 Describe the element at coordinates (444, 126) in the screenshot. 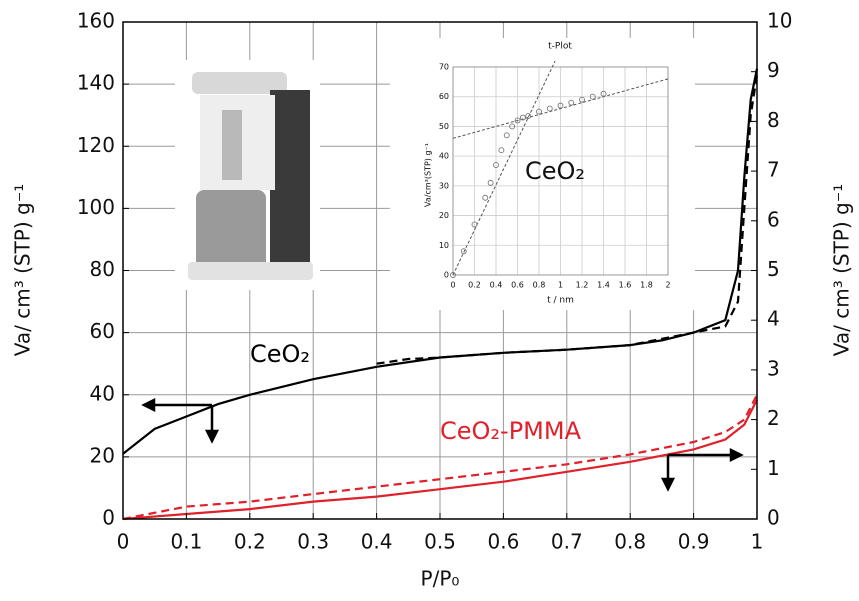

I see `y-tick-label: 50` at that location.